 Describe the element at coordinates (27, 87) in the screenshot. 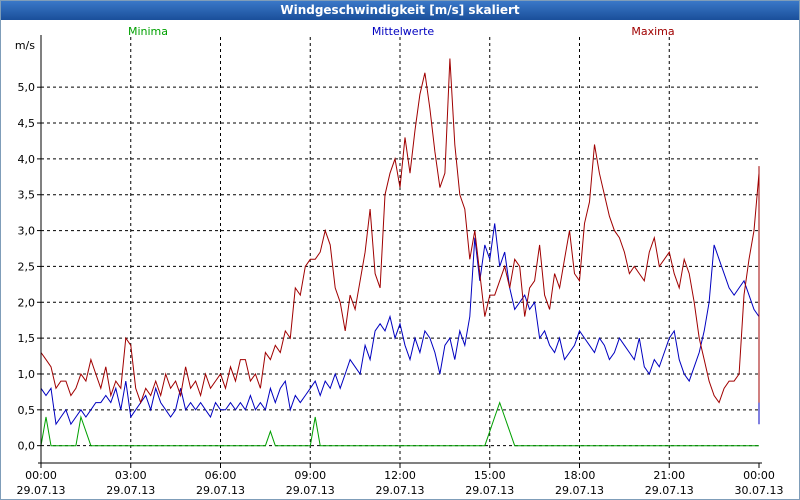

I see `y-tick-label: 5,0` at that location.